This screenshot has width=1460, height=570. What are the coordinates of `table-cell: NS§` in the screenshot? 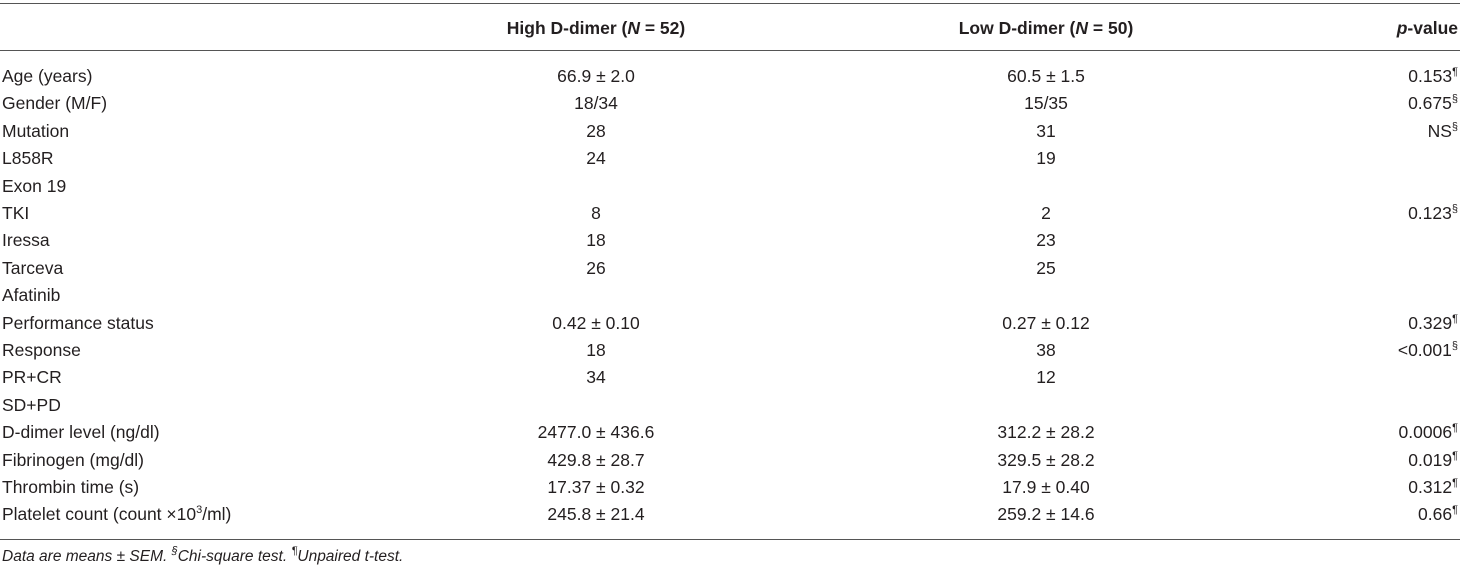 It's located at (1443, 131).